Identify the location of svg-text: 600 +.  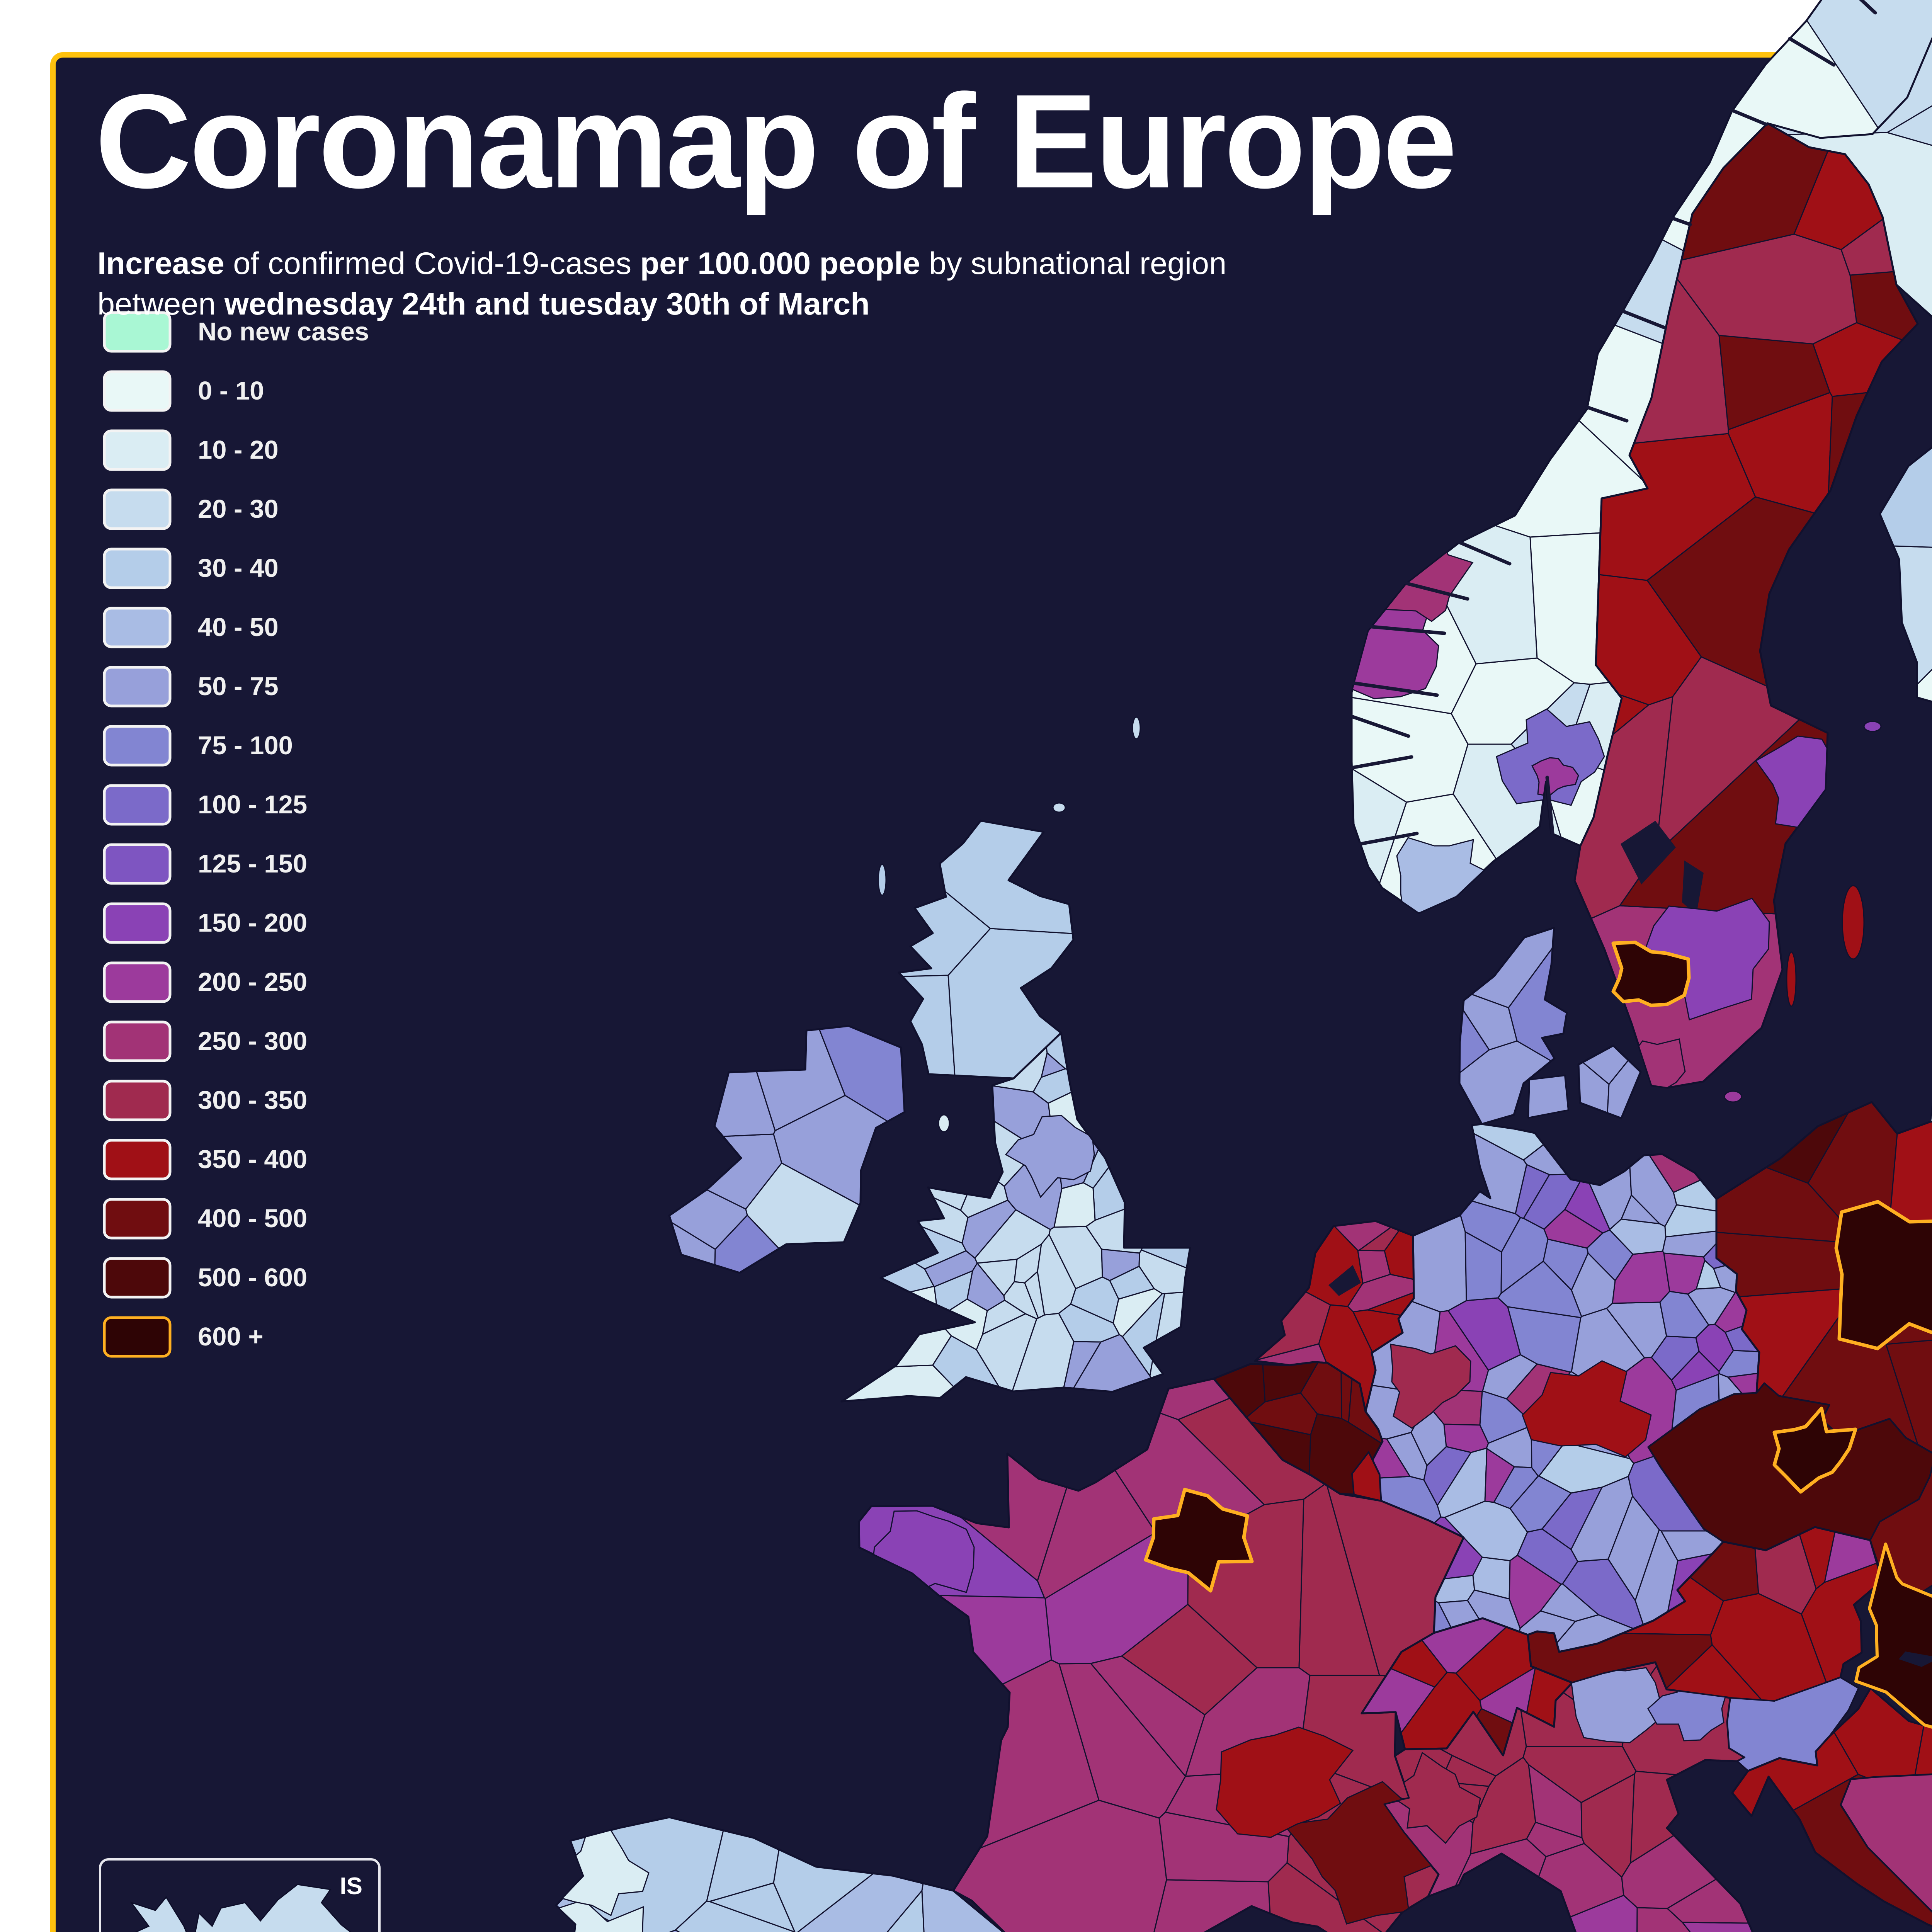
(231, 1336).